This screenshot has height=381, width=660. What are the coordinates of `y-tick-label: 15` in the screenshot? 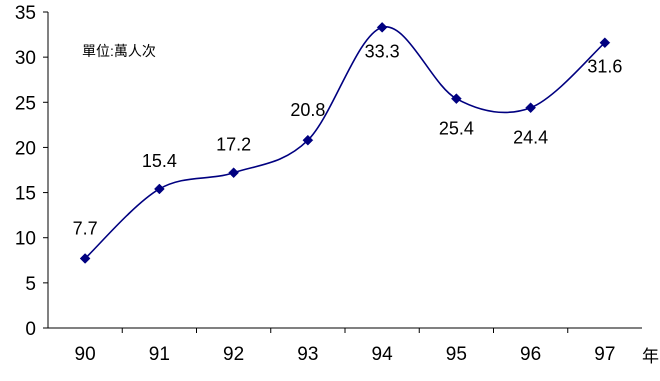 It's located at (25, 194).